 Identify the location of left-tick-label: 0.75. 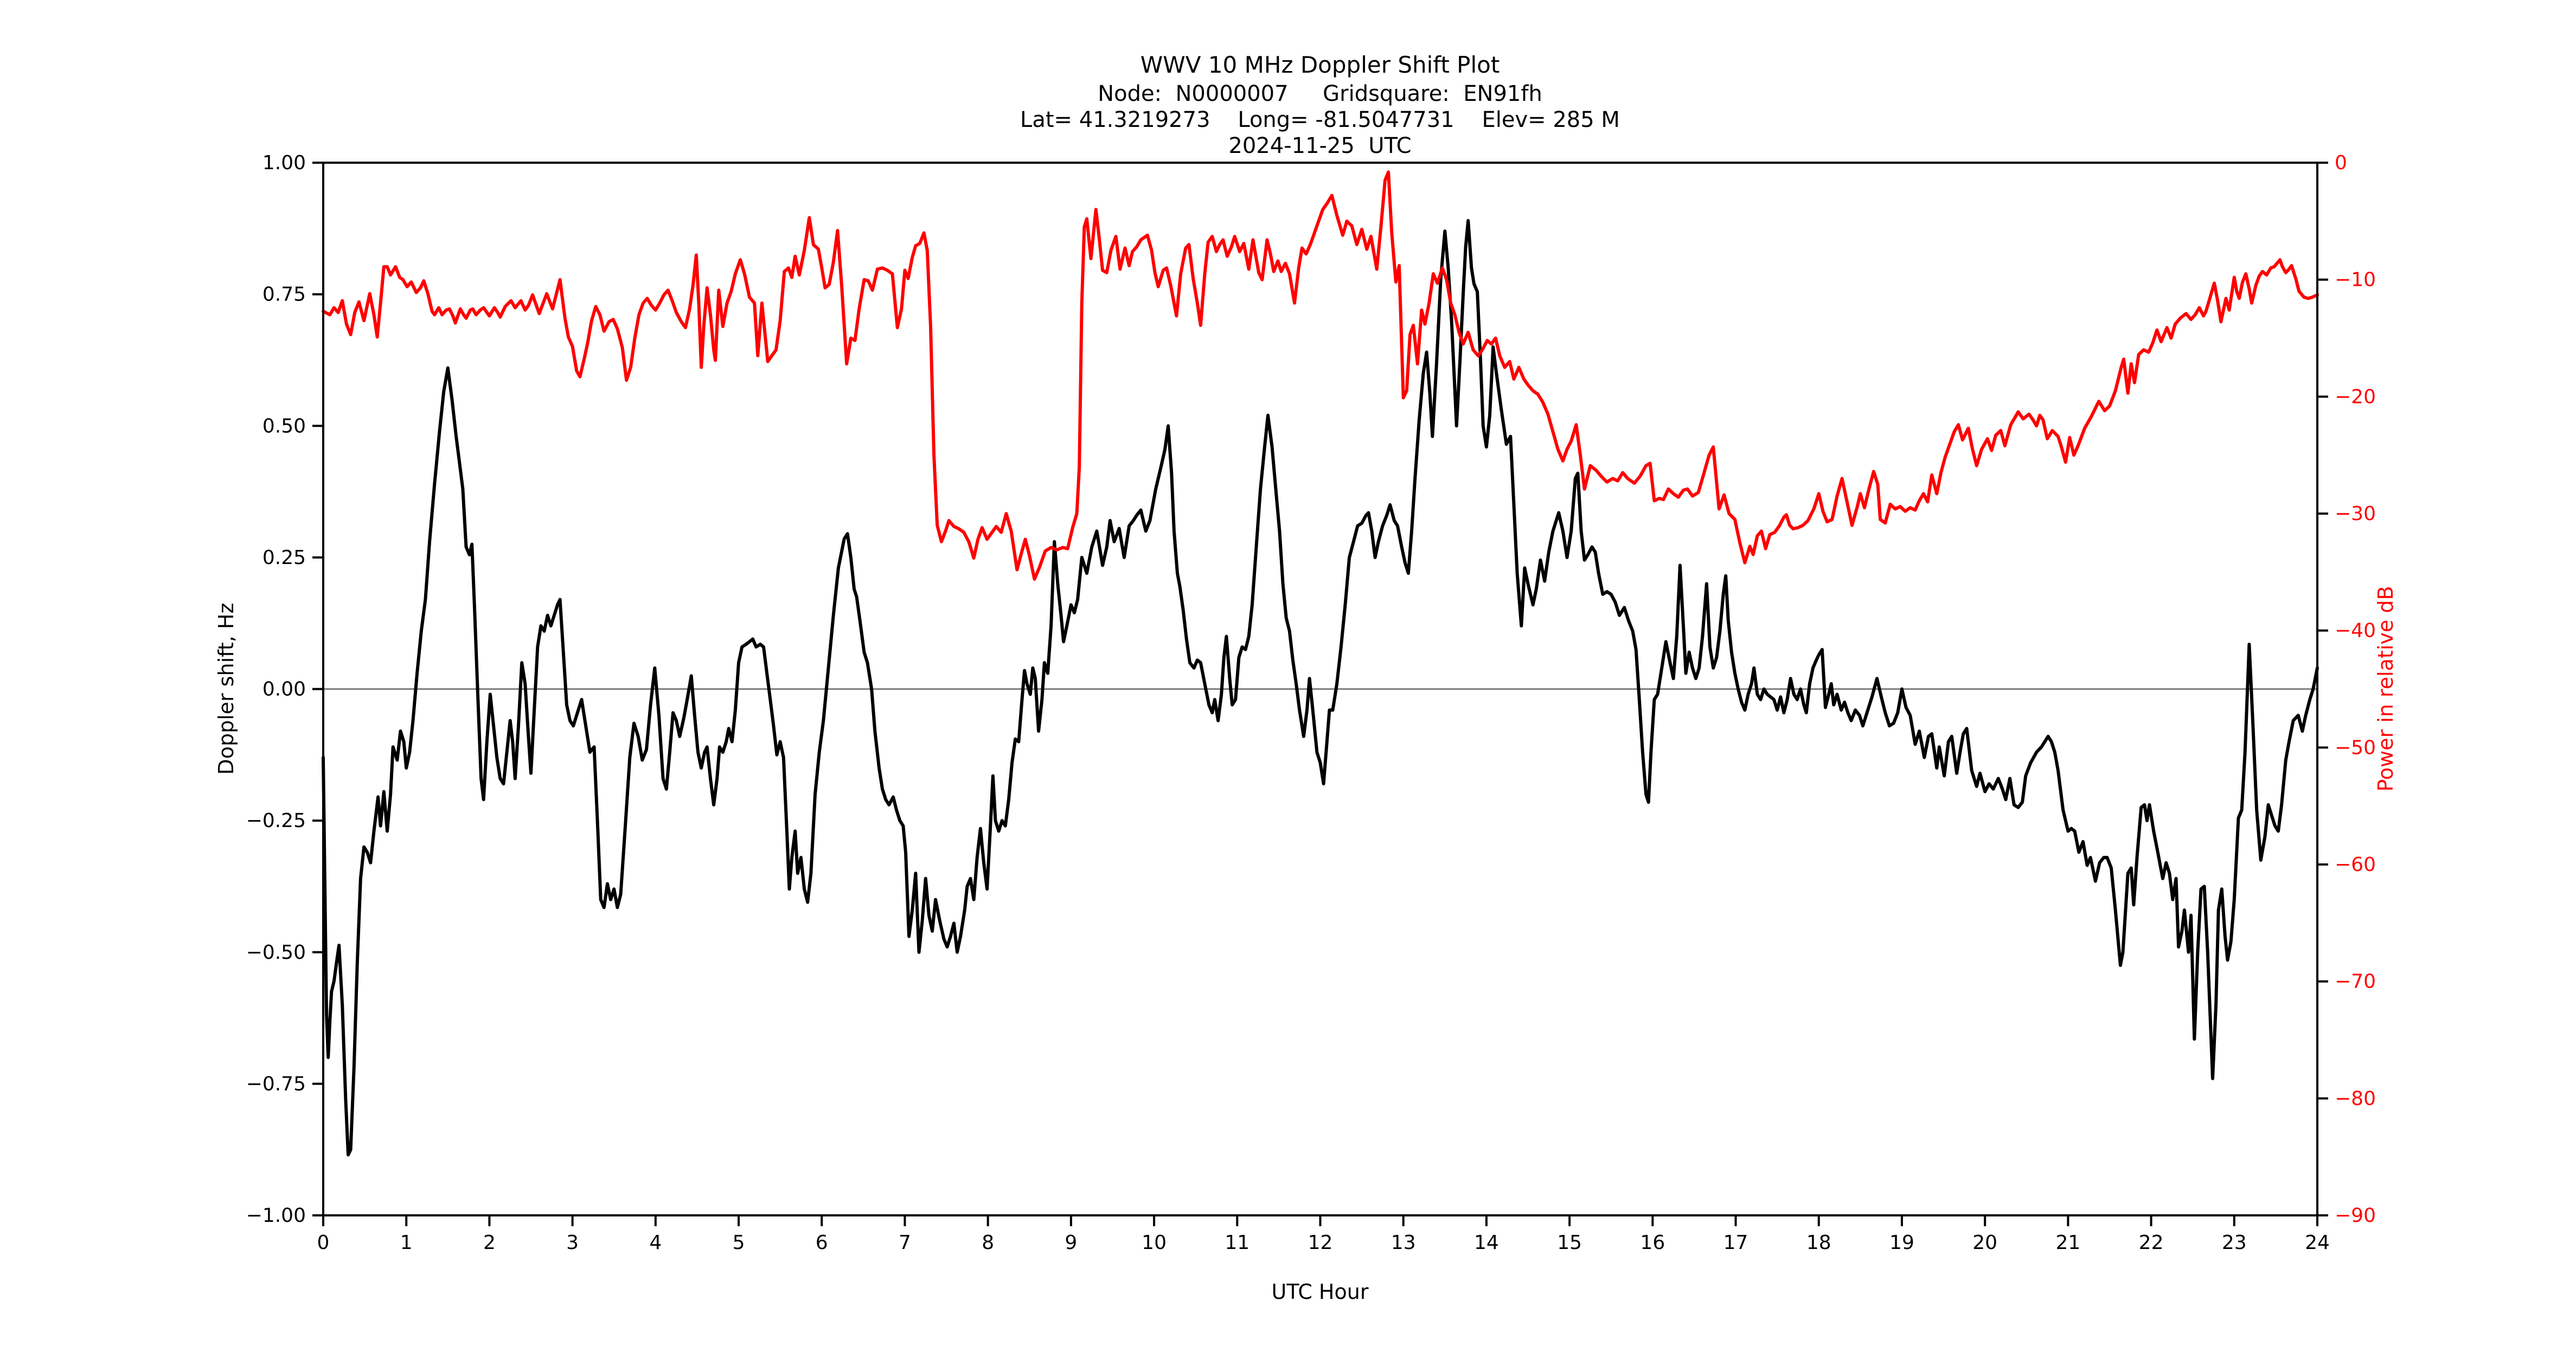
(284, 295).